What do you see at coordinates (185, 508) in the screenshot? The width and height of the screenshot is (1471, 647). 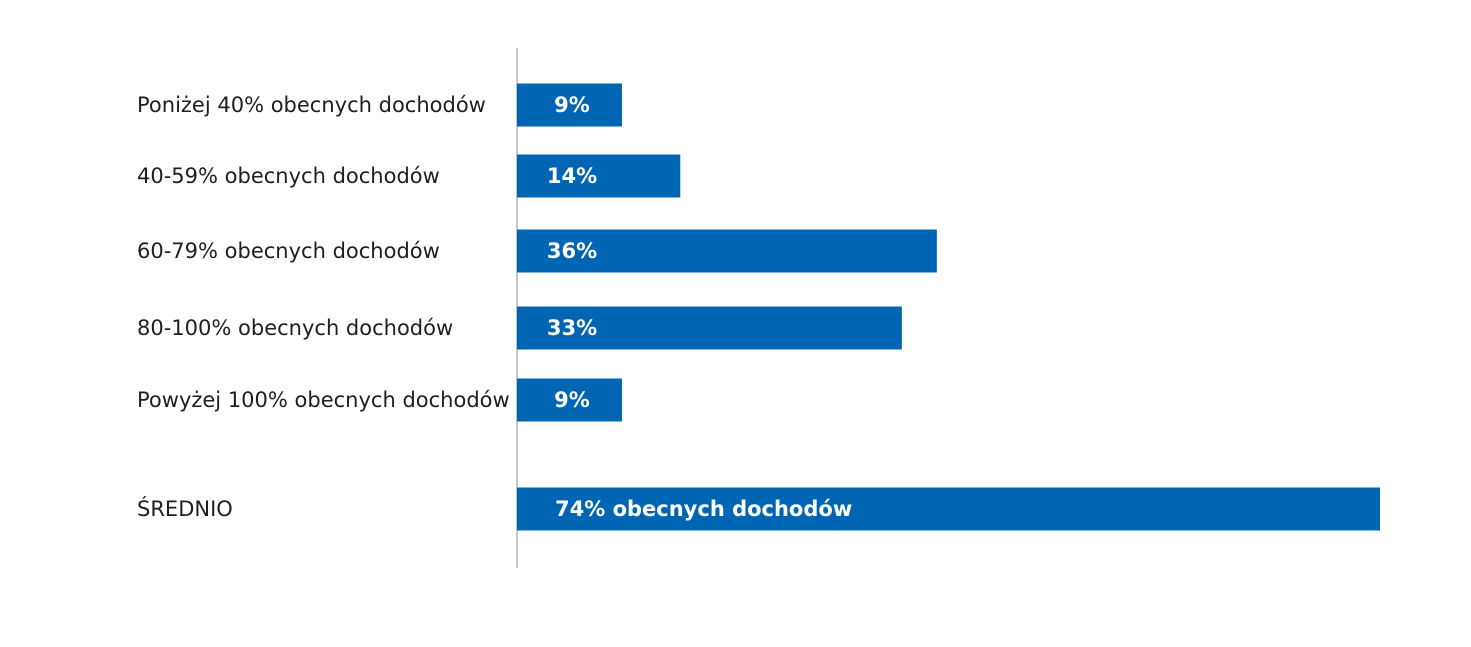 I see `category-label: ŚREDNIO` at bounding box center [185, 508].